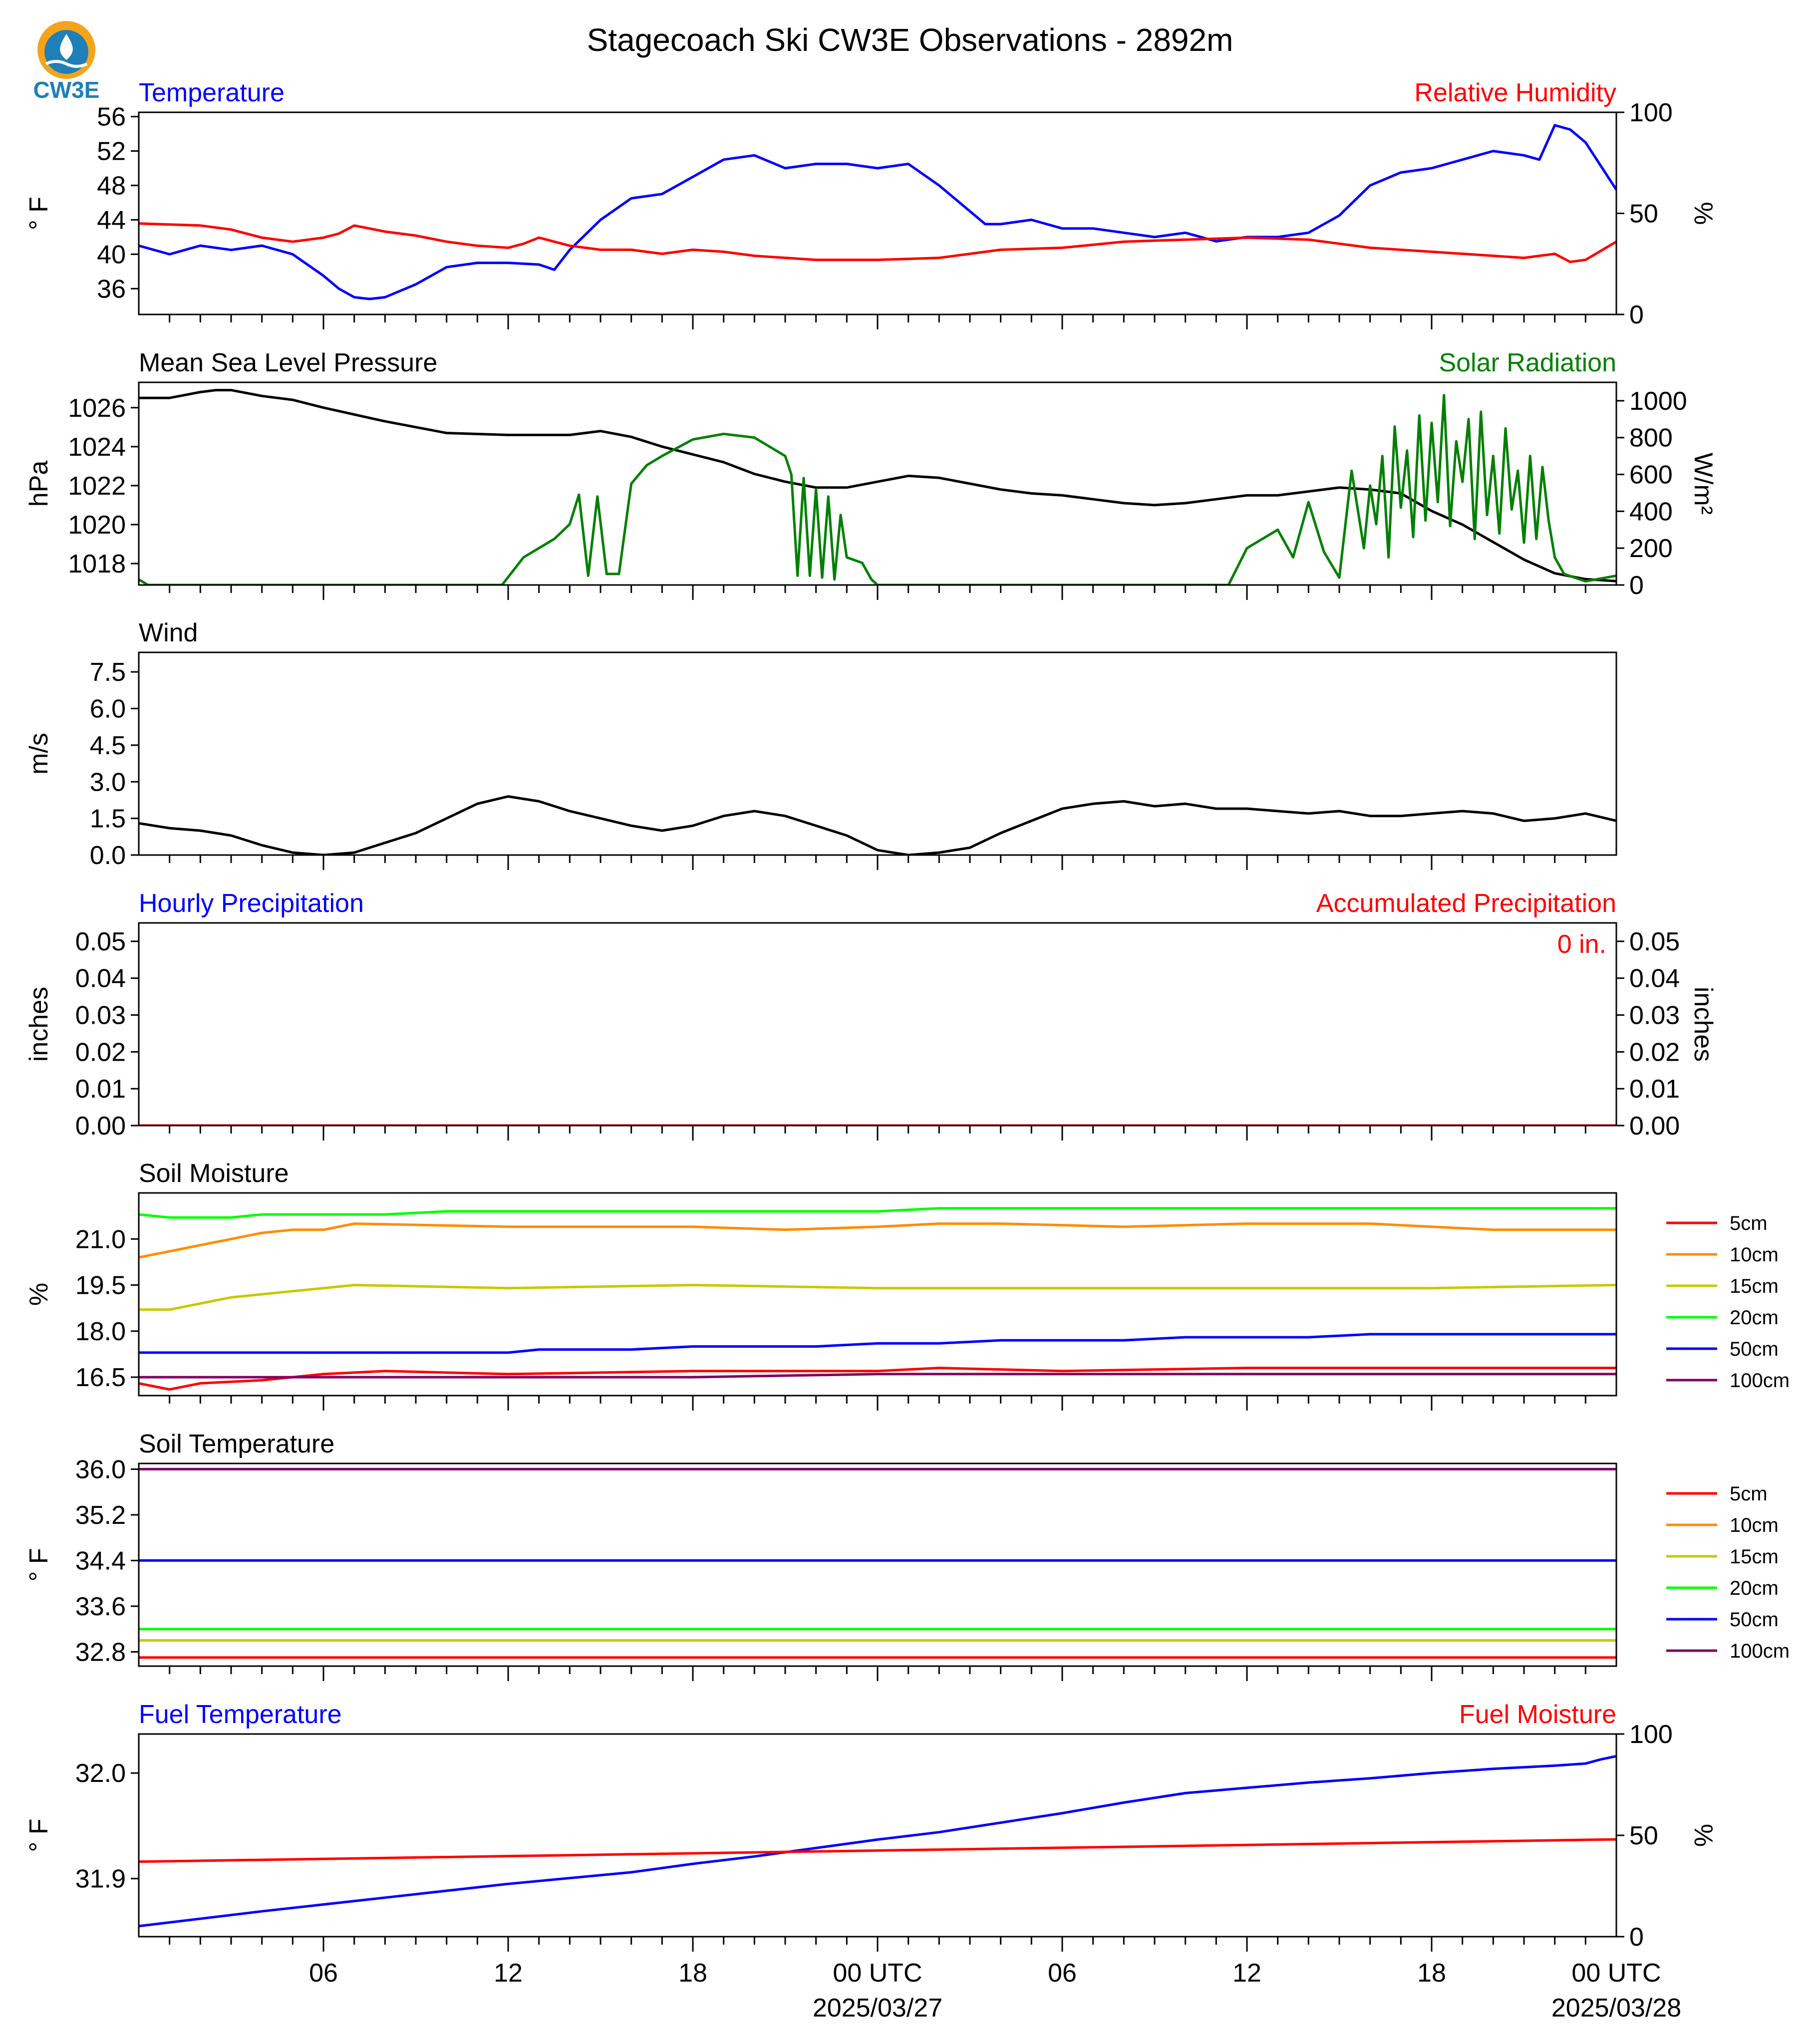 Image resolution: width=1820 pixels, height=2028 pixels. I want to click on series-line-5cm, so click(877, 1379).